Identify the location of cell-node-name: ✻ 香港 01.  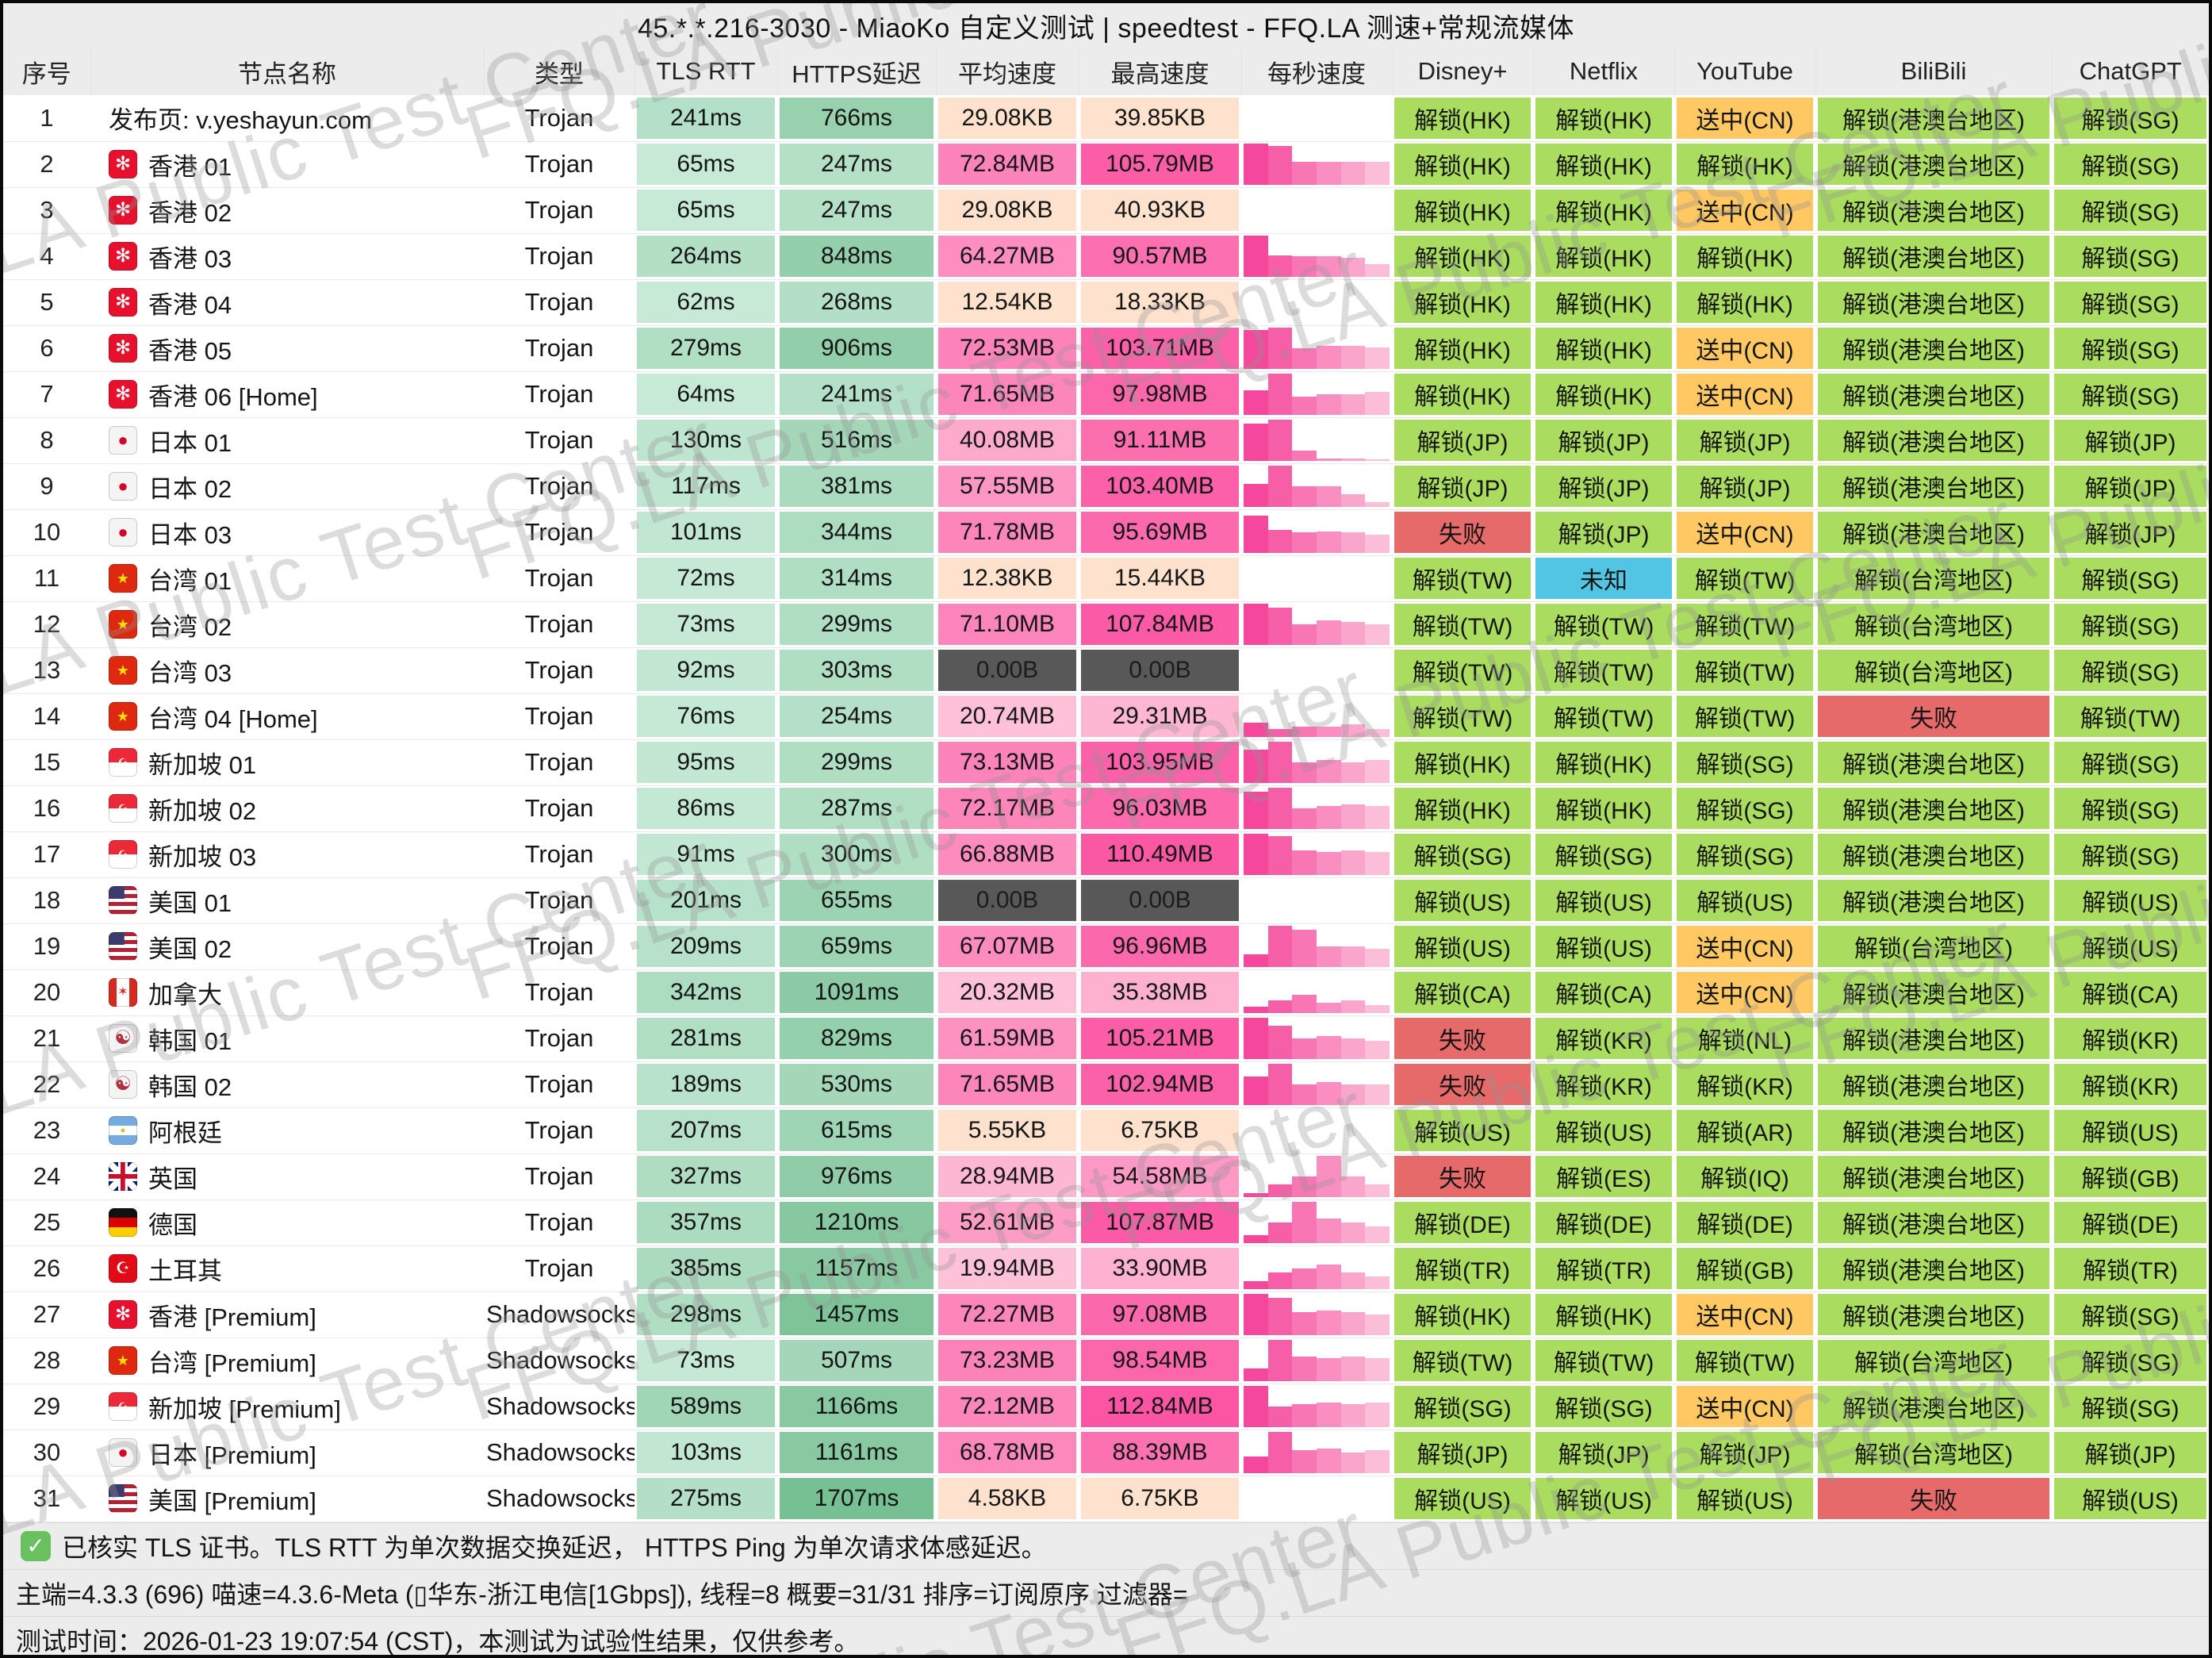
(287, 164).